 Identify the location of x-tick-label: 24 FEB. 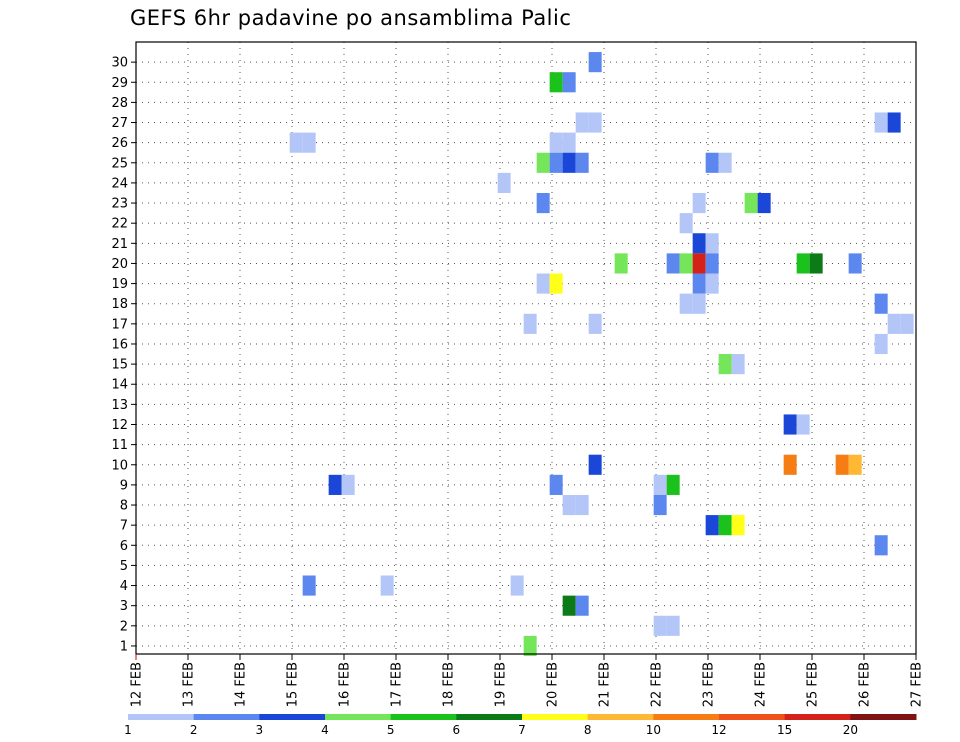
(761, 684).